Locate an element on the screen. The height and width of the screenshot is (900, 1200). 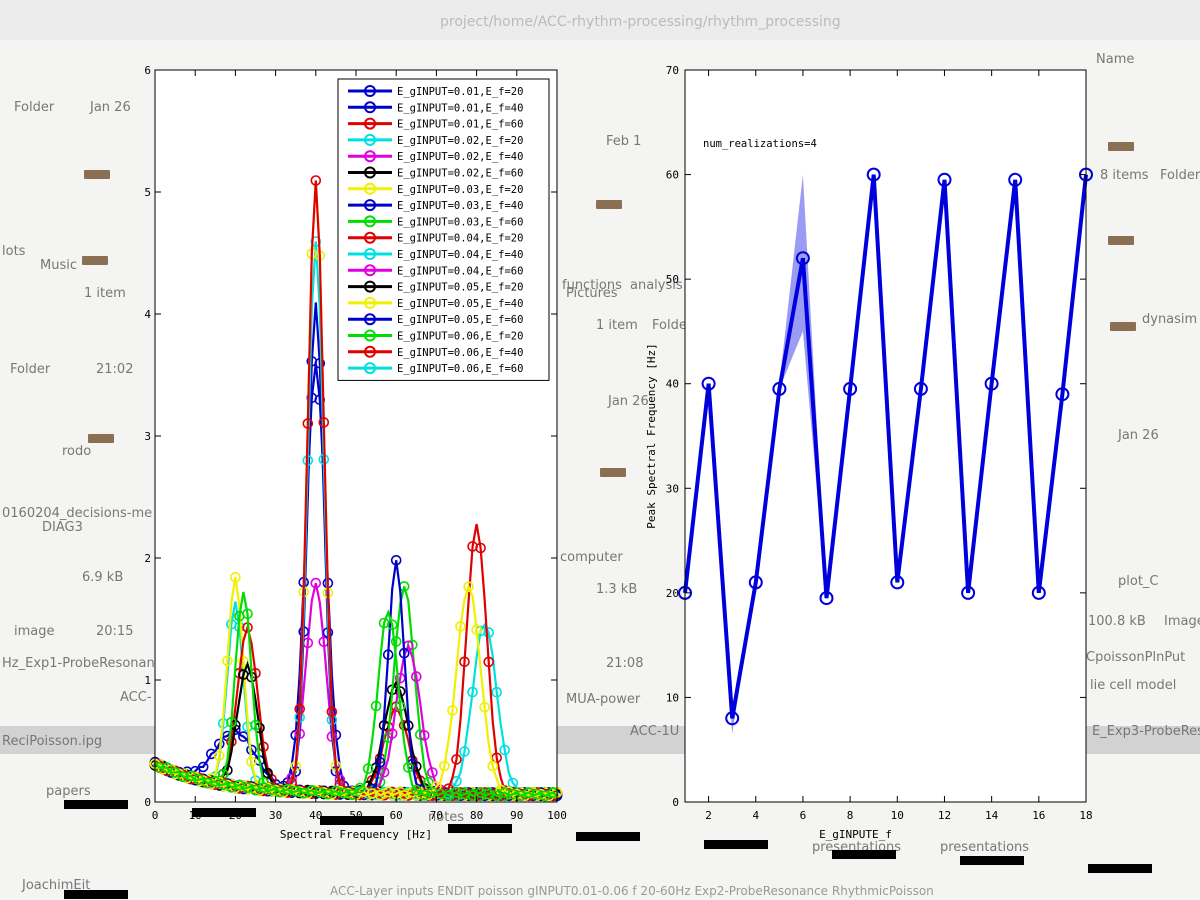
file-label: image is located at coordinates (34, 631).